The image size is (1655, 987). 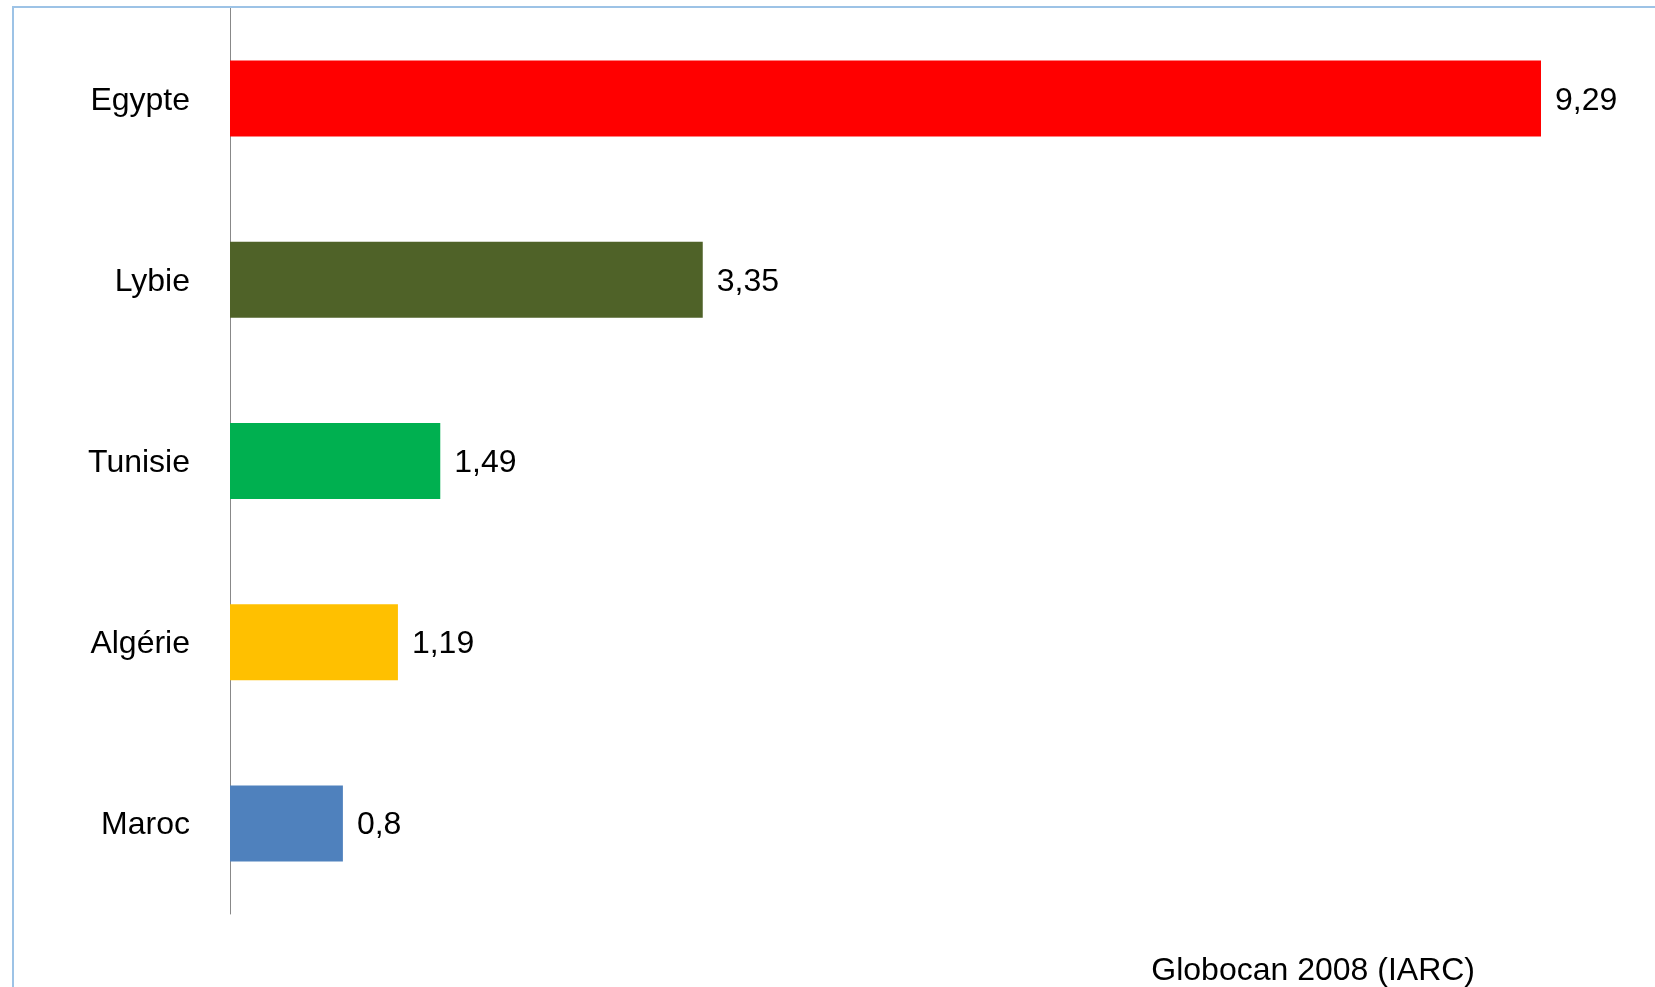 I want to click on y-tick-label: Egypte, so click(x=140, y=98).